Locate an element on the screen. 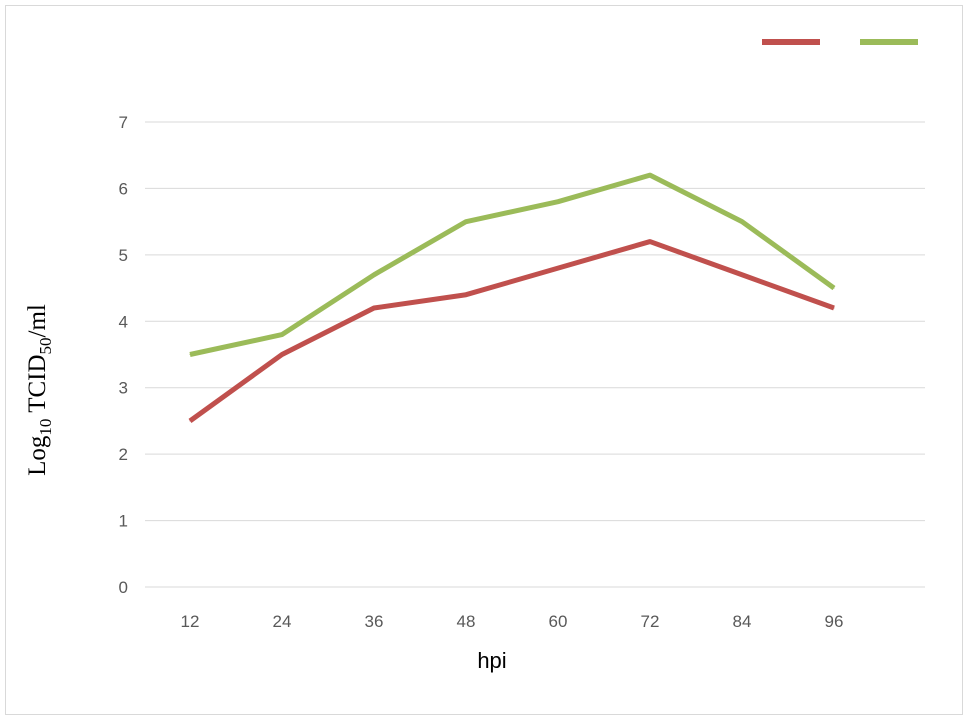 The image size is (969, 721). y-axis-label: Log10 TCID50/ml is located at coordinates (39, 390).